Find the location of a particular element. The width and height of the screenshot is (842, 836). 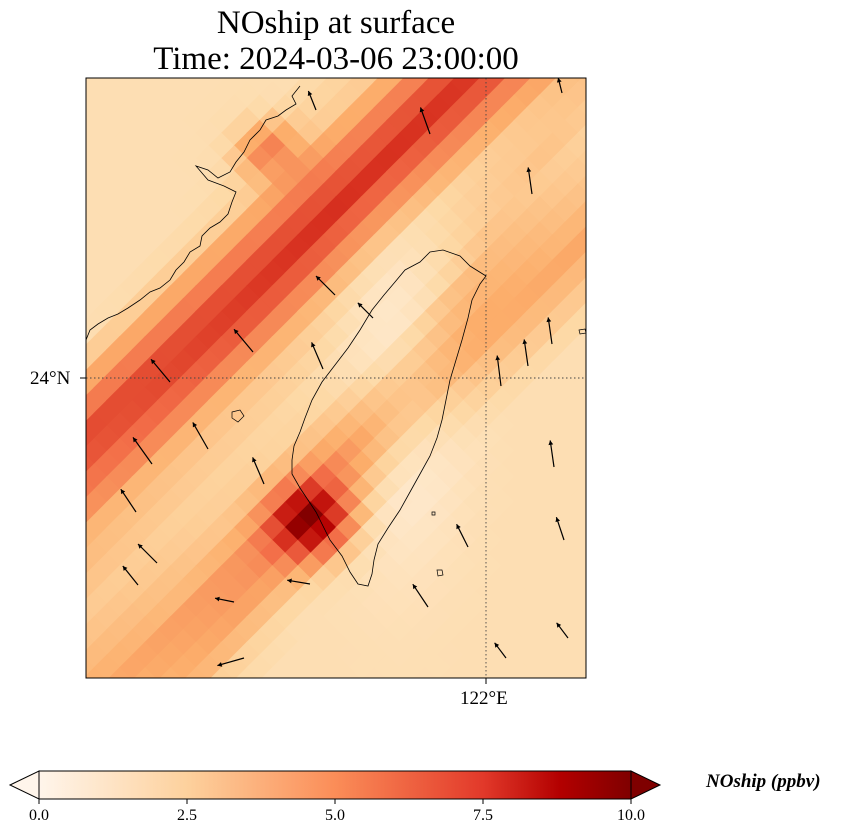

colorbar-tick-label: 7.5 is located at coordinates (483, 815).